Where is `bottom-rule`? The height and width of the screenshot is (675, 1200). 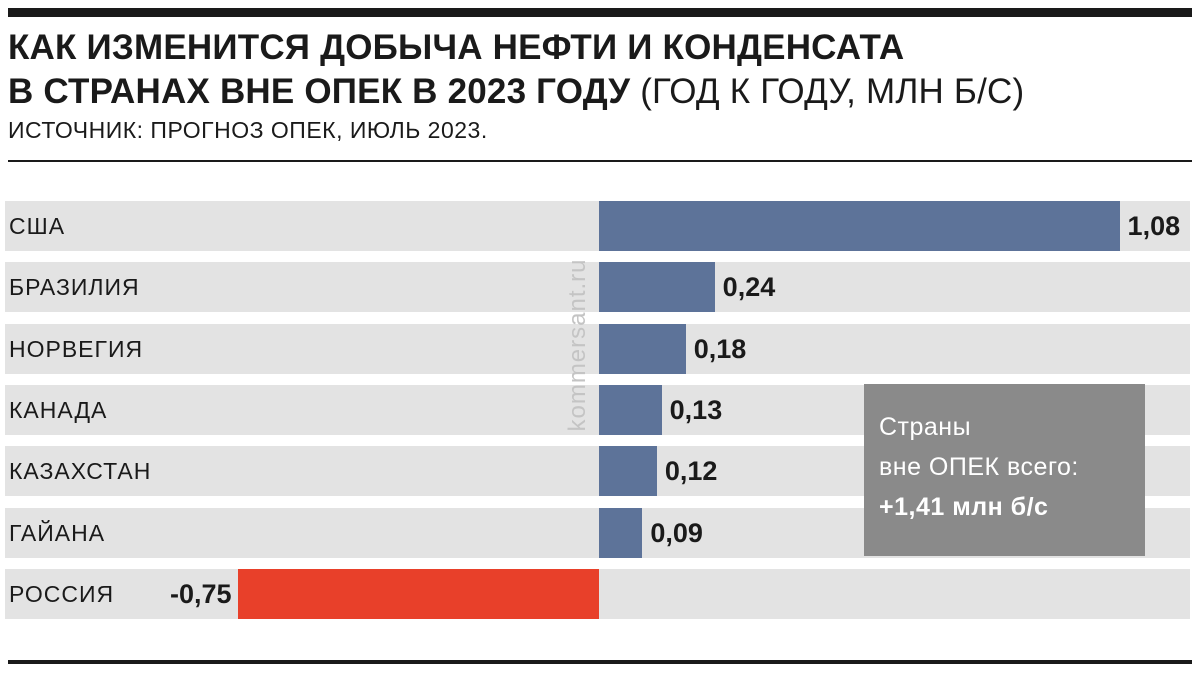
bottom-rule is located at coordinates (600, 662).